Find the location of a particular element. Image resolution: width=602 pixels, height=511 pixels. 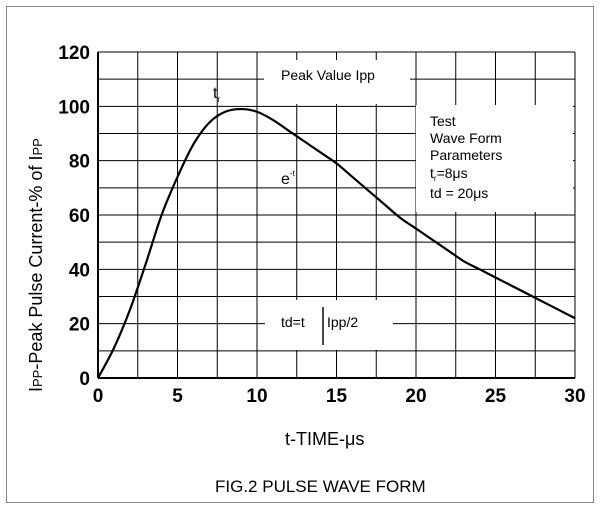

exp-main: e is located at coordinates (285, 179).